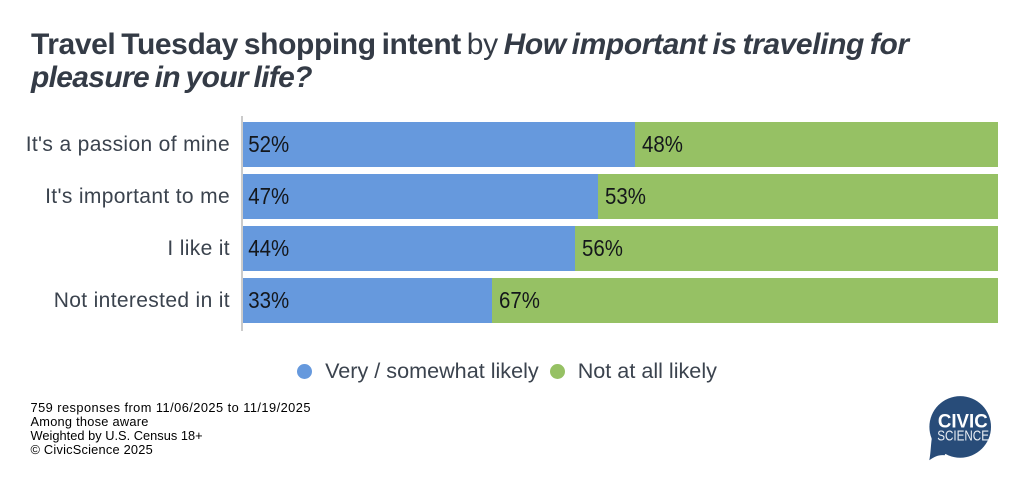 The width and height of the screenshot is (1024, 487). Describe the element at coordinates (963, 436) in the screenshot. I see `svg-text: SCIENCE` at that location.